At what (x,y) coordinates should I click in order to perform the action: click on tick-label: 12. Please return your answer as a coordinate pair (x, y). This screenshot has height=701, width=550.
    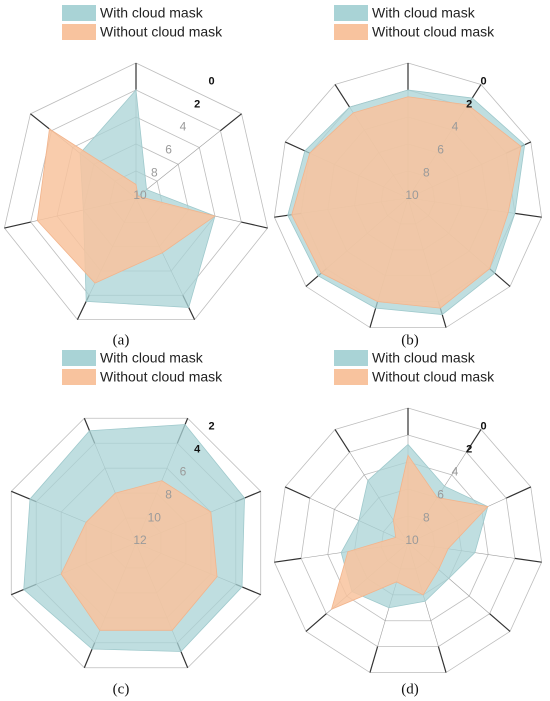
    Looking at the image, I should click on (140, 540).